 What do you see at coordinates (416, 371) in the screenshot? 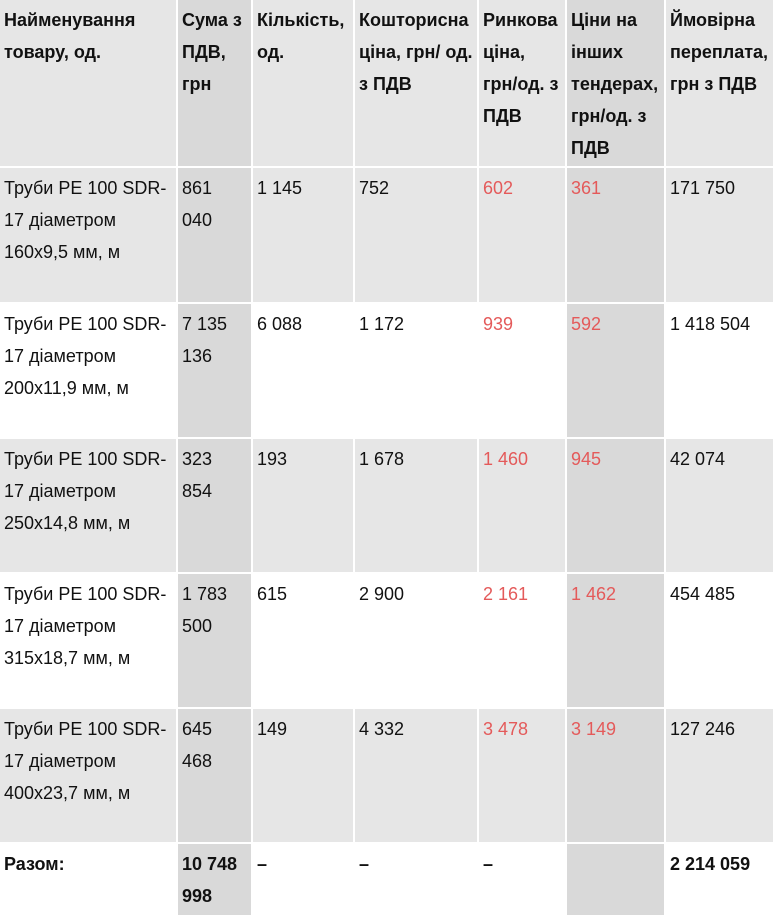
I see `cell-estimate-price: 1 172` at bounding box center [416, 371].